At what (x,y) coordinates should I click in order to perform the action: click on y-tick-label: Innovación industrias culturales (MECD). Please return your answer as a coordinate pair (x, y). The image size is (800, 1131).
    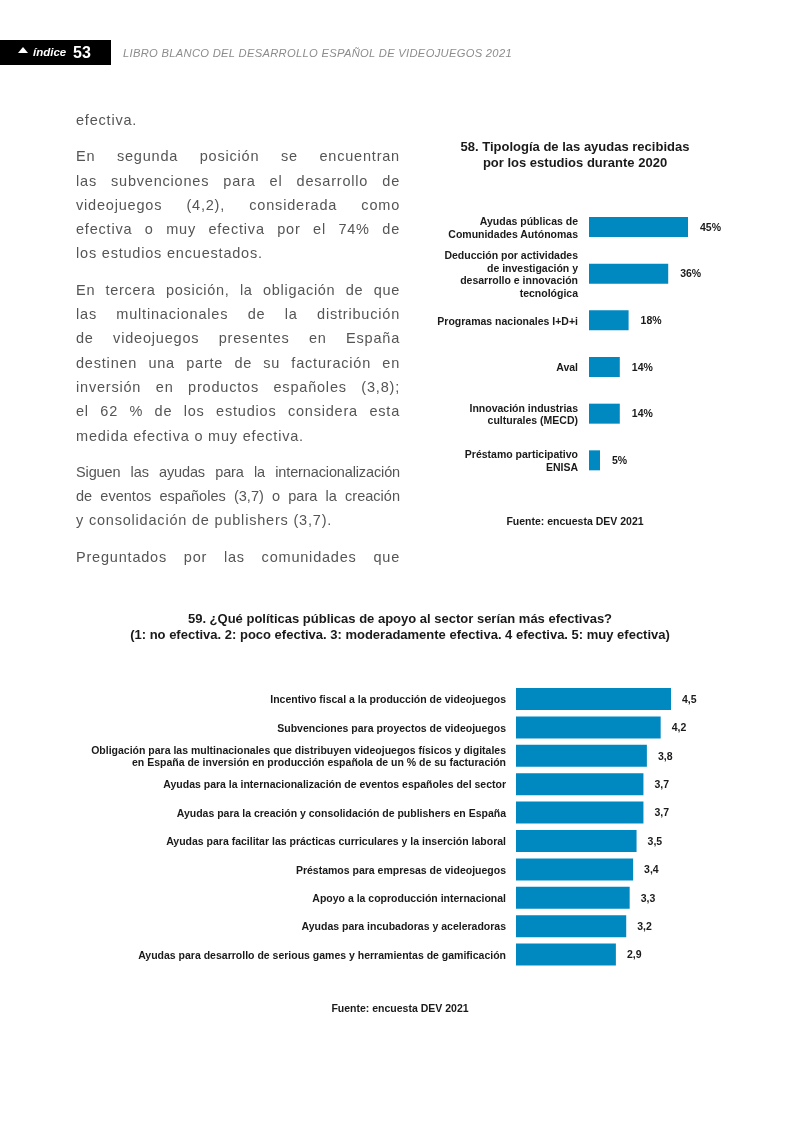
    Looking at the image, I should click on (524, 414).